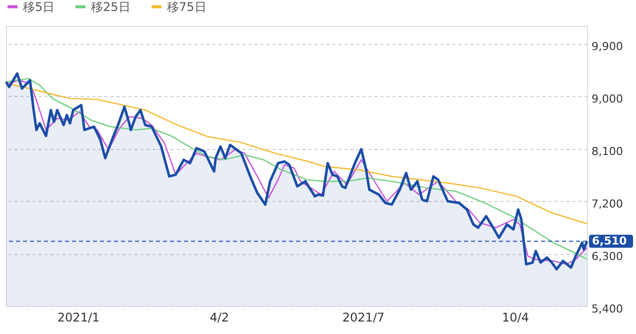 The image size is (636, 334). I want to click on y-tick-label: 9,000, so click(607, 99).